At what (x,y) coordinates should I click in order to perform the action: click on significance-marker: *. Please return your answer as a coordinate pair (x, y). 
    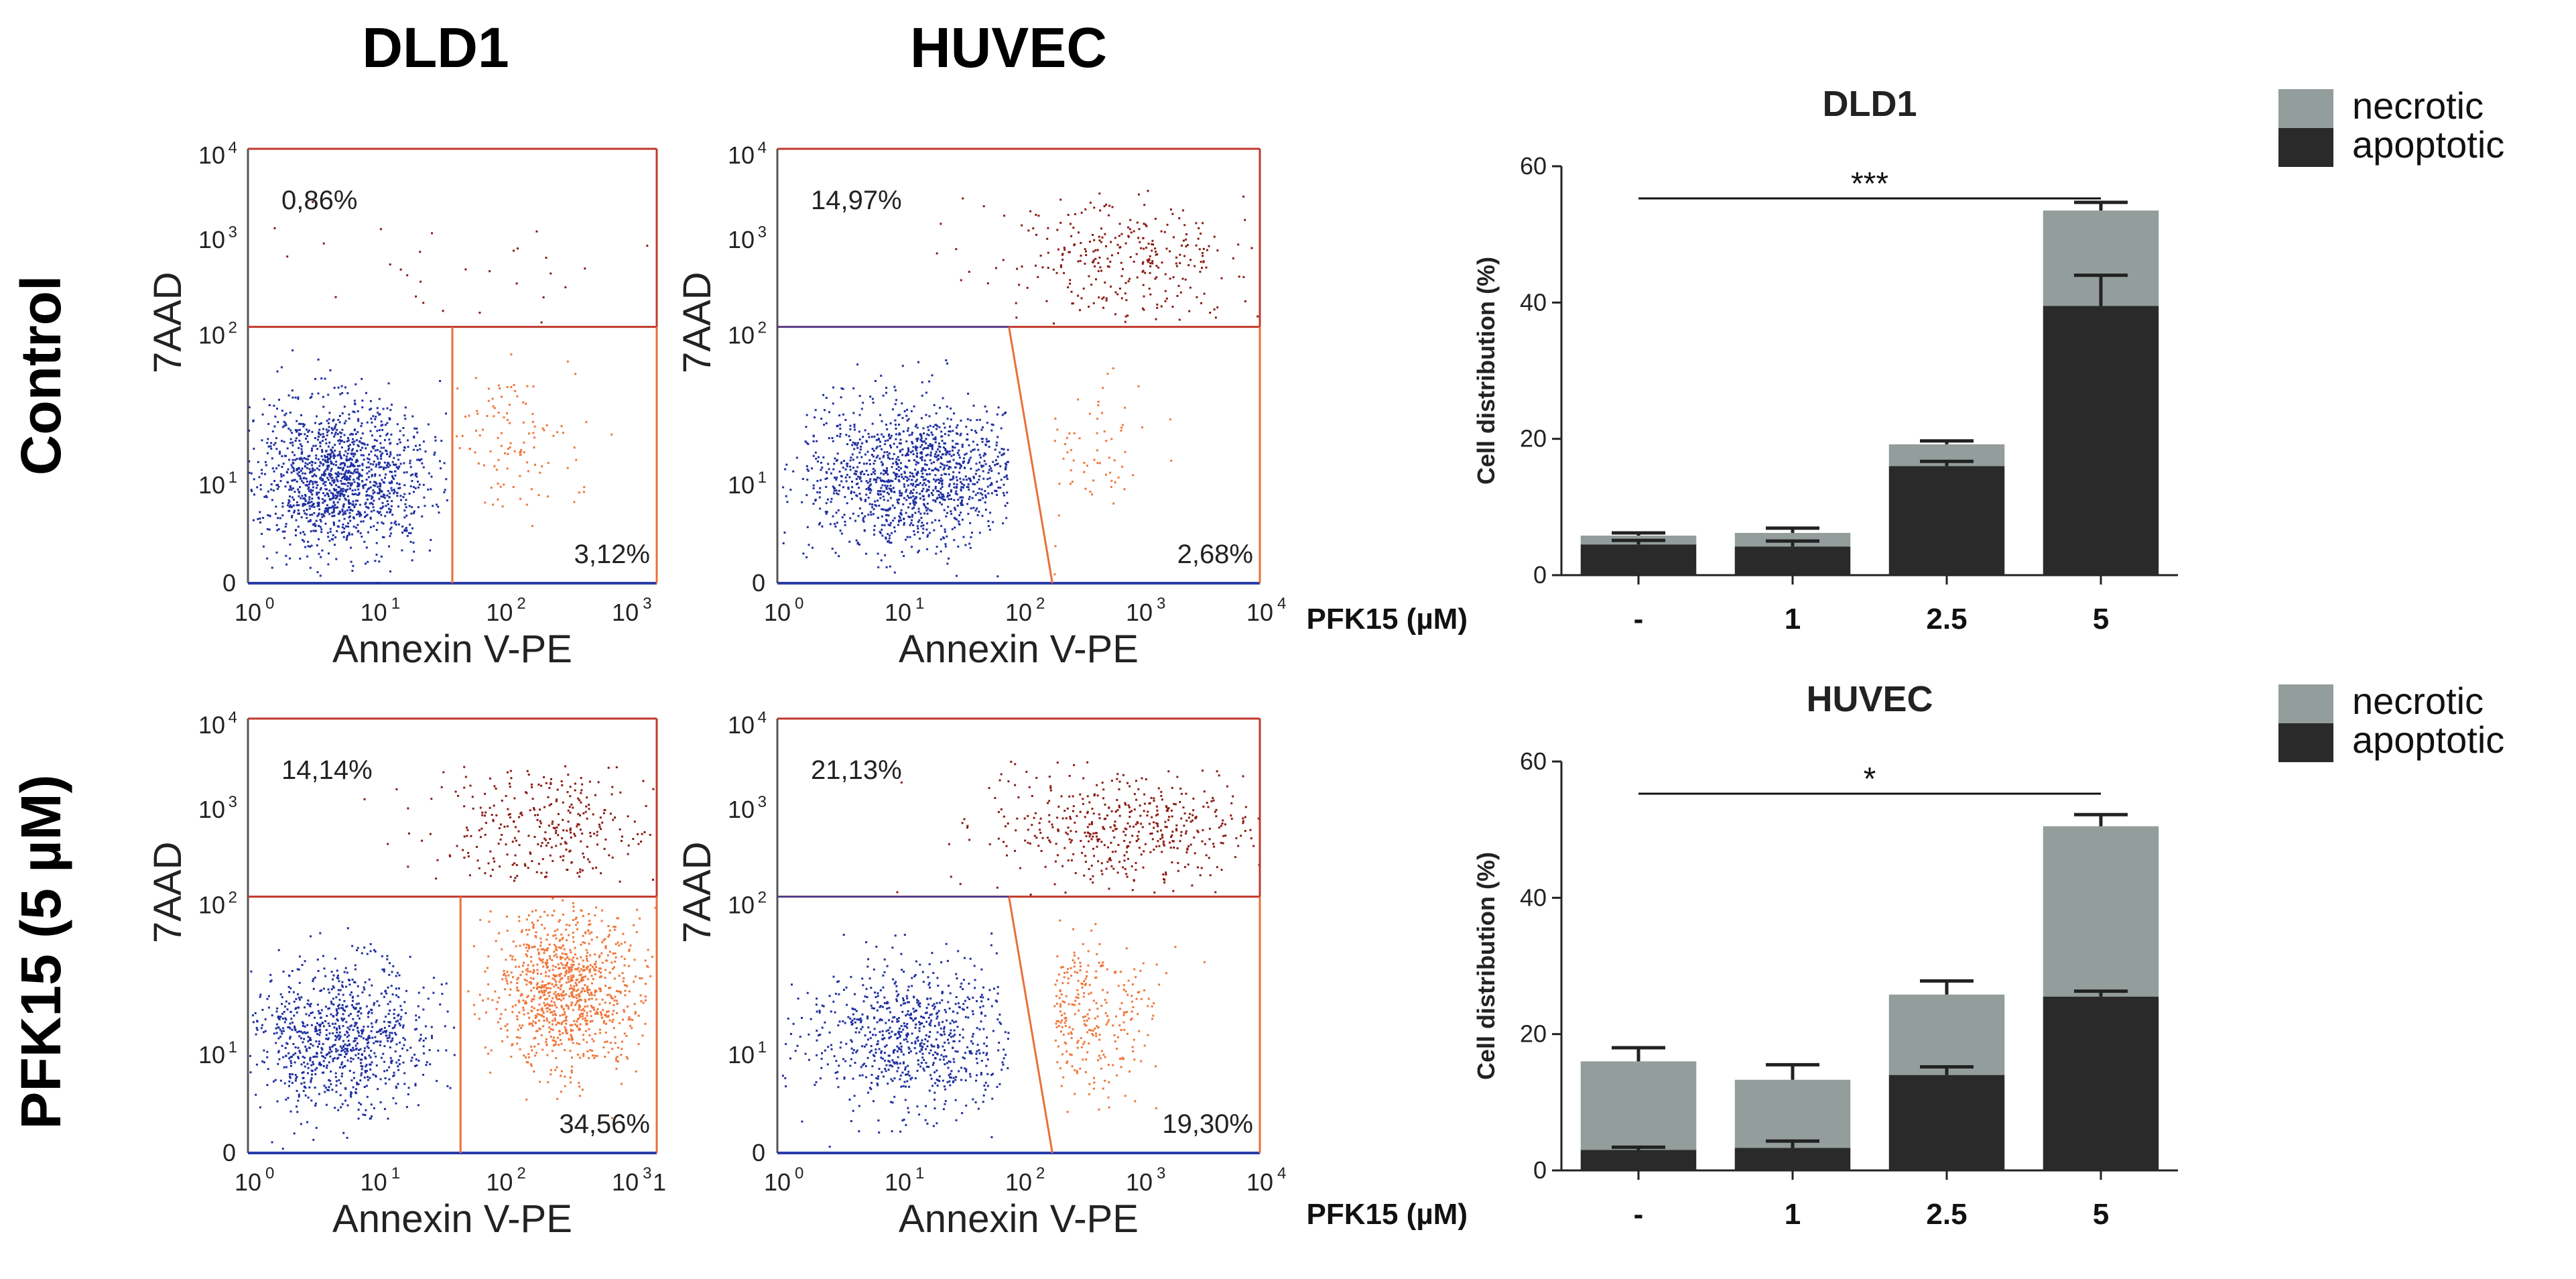
    Looking at the image, I should click on (1870, 780).